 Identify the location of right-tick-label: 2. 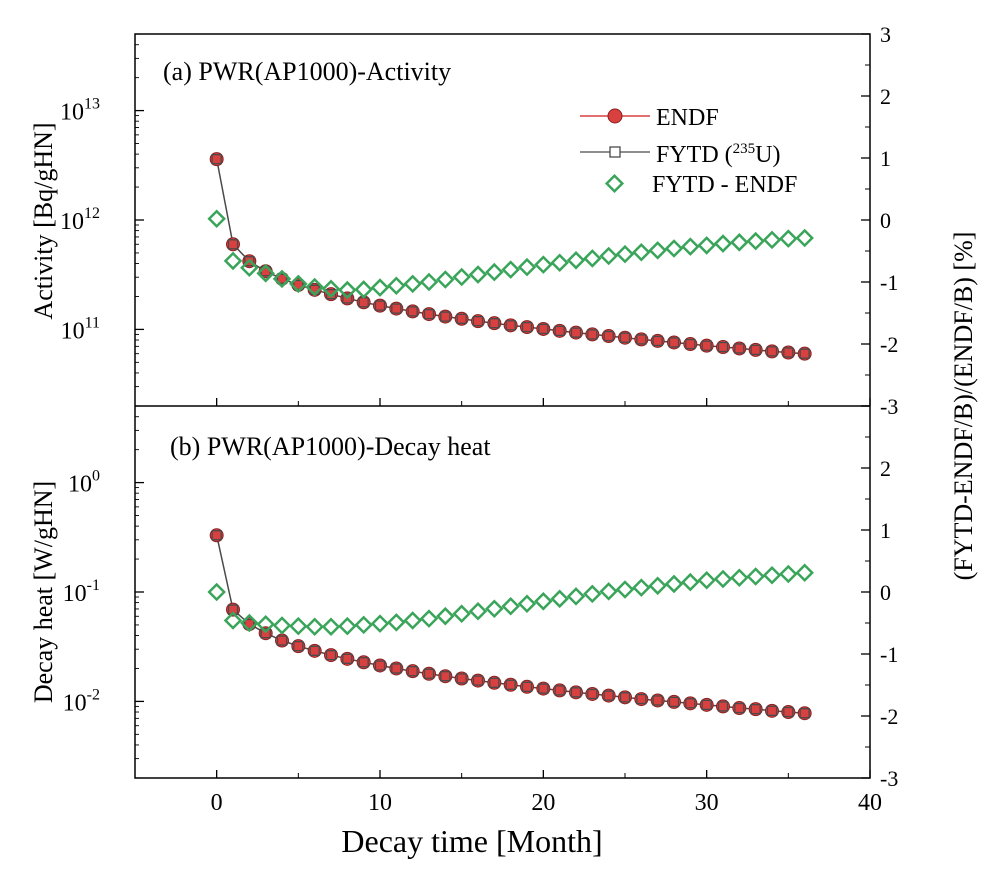
(885, 96).